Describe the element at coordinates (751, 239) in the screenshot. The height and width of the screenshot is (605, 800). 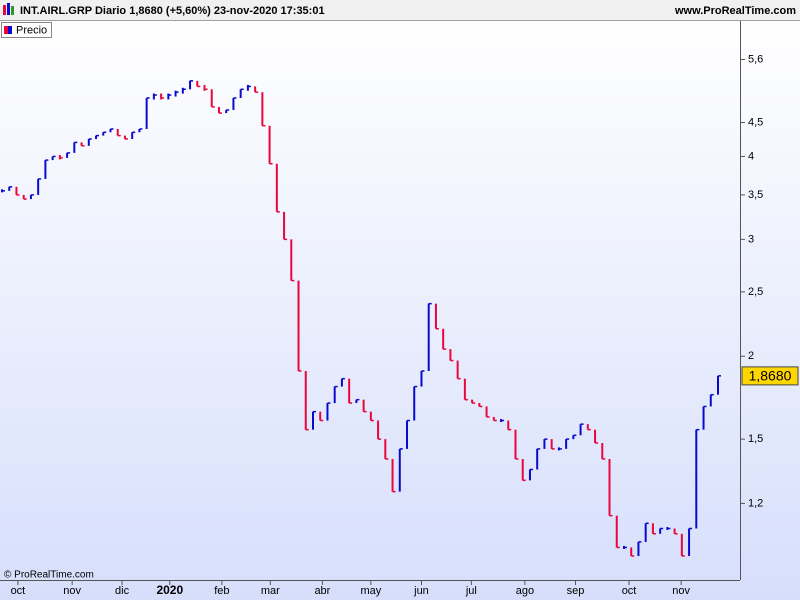
I see `y-tick-label: 3` at that location.